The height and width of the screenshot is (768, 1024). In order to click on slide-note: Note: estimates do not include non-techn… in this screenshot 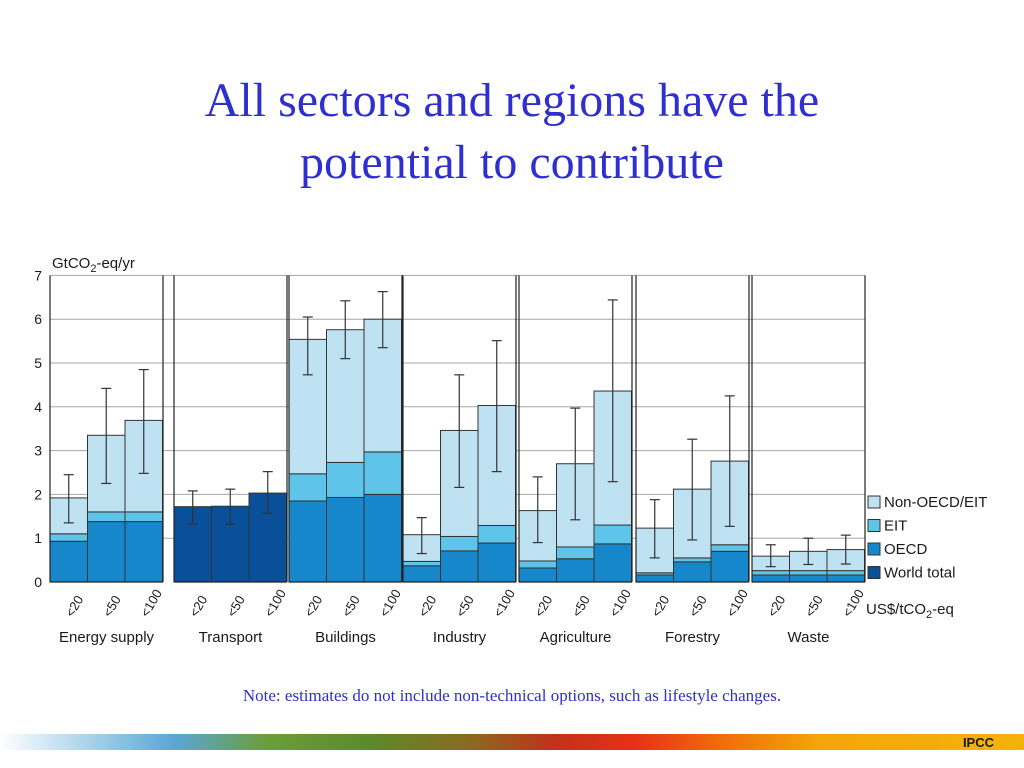, I will do `click(512, 695)`.